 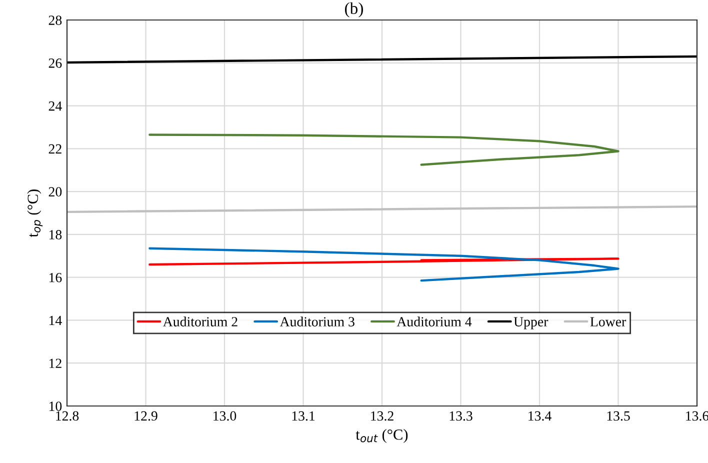 I want to click on x-tick-label: 13.2, so click(x=382, y=416).